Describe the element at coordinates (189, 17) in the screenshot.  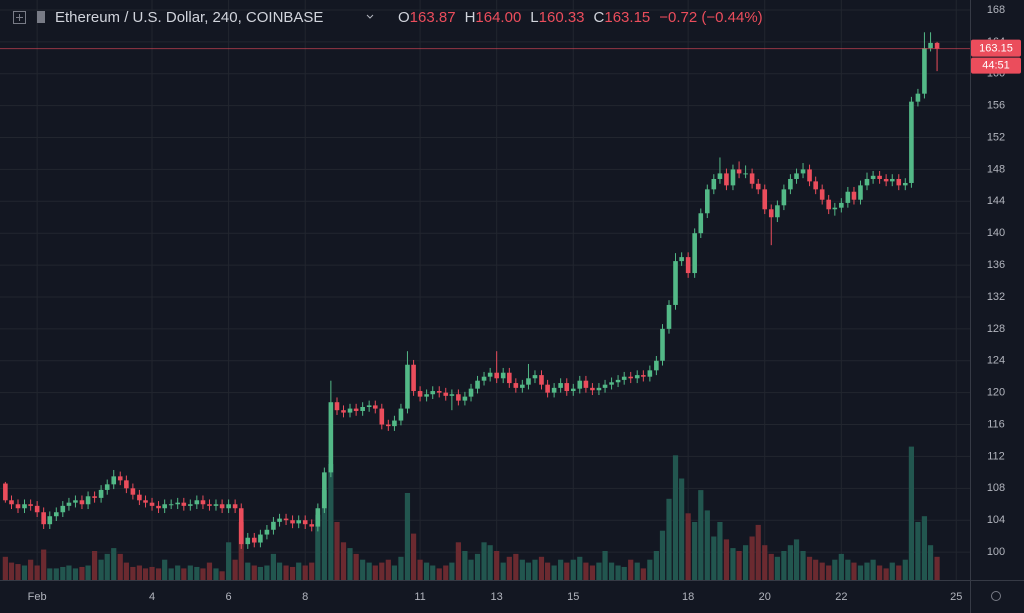
I see `symbol-title: Ethereum / U.S. Dollar, 240, COINBASE` at that location.